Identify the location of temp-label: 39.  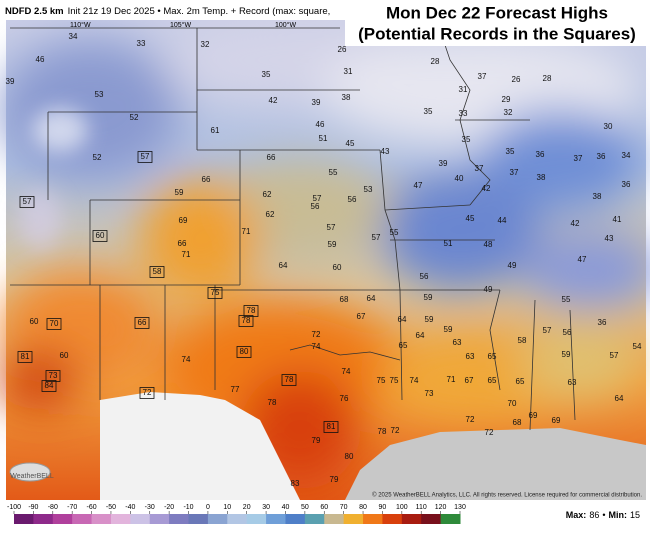
(443, 163).